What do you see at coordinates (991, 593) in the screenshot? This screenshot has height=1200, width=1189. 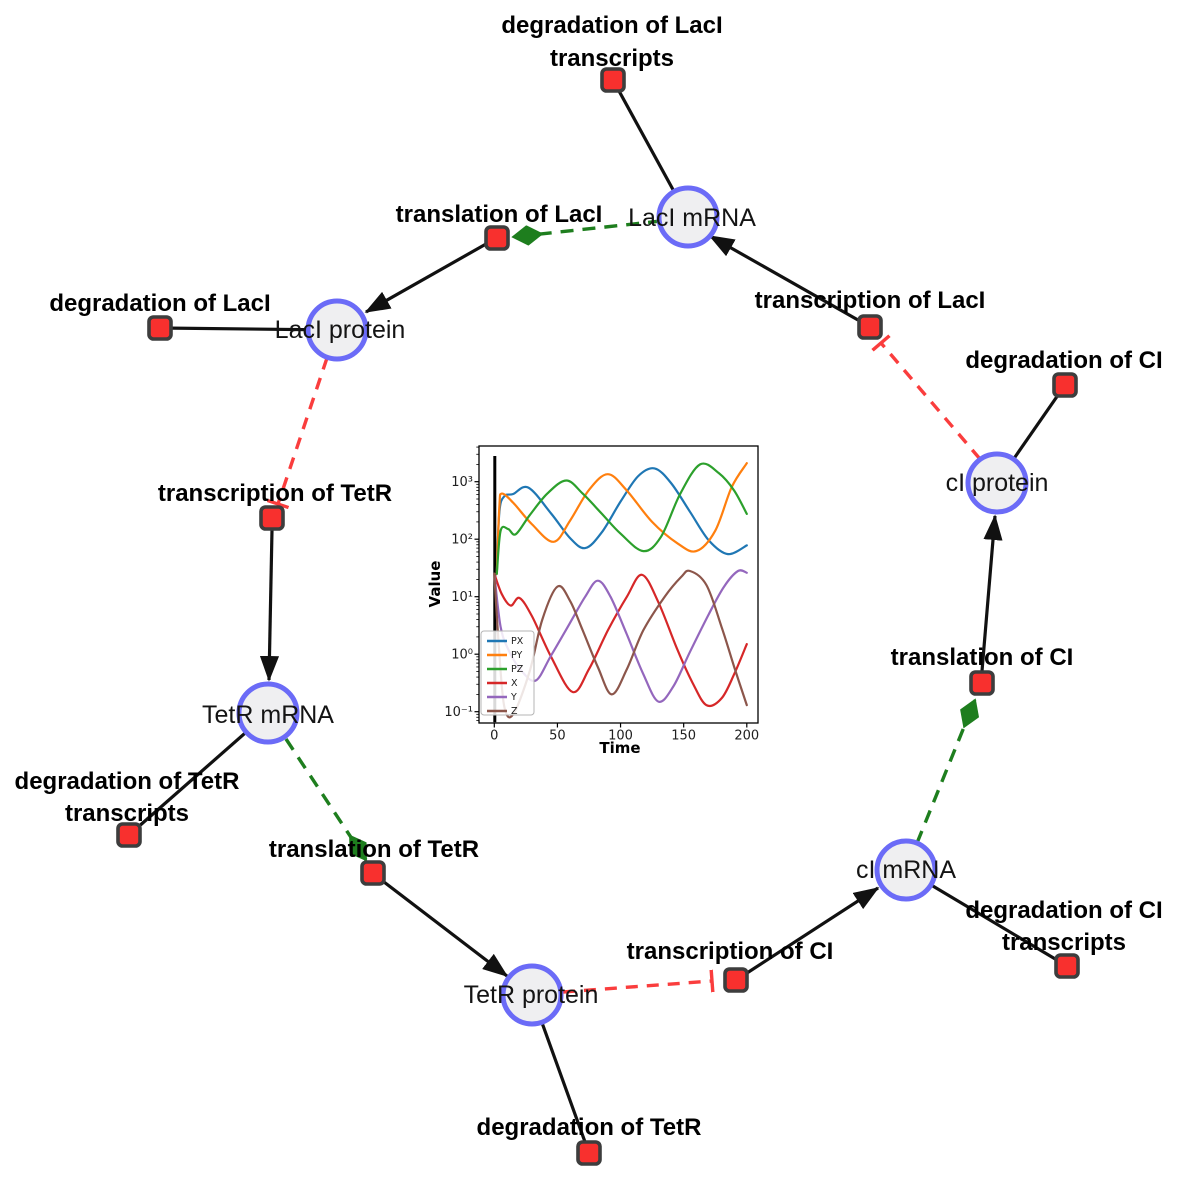 I see `edge-translation-ci-to-ci-protein` at bounding box center [991, 593].